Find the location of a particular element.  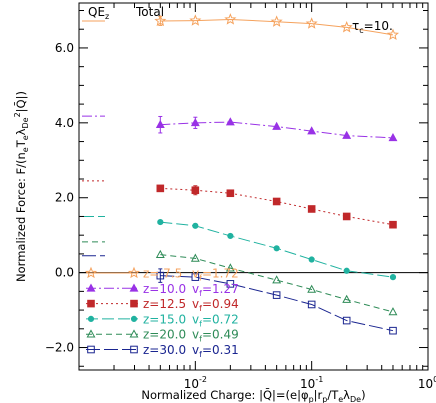

x-axis-label: Normalized Charge: |Q̄|=(e|φp|rp/TeλDe) is located at coordinates (253, 395).